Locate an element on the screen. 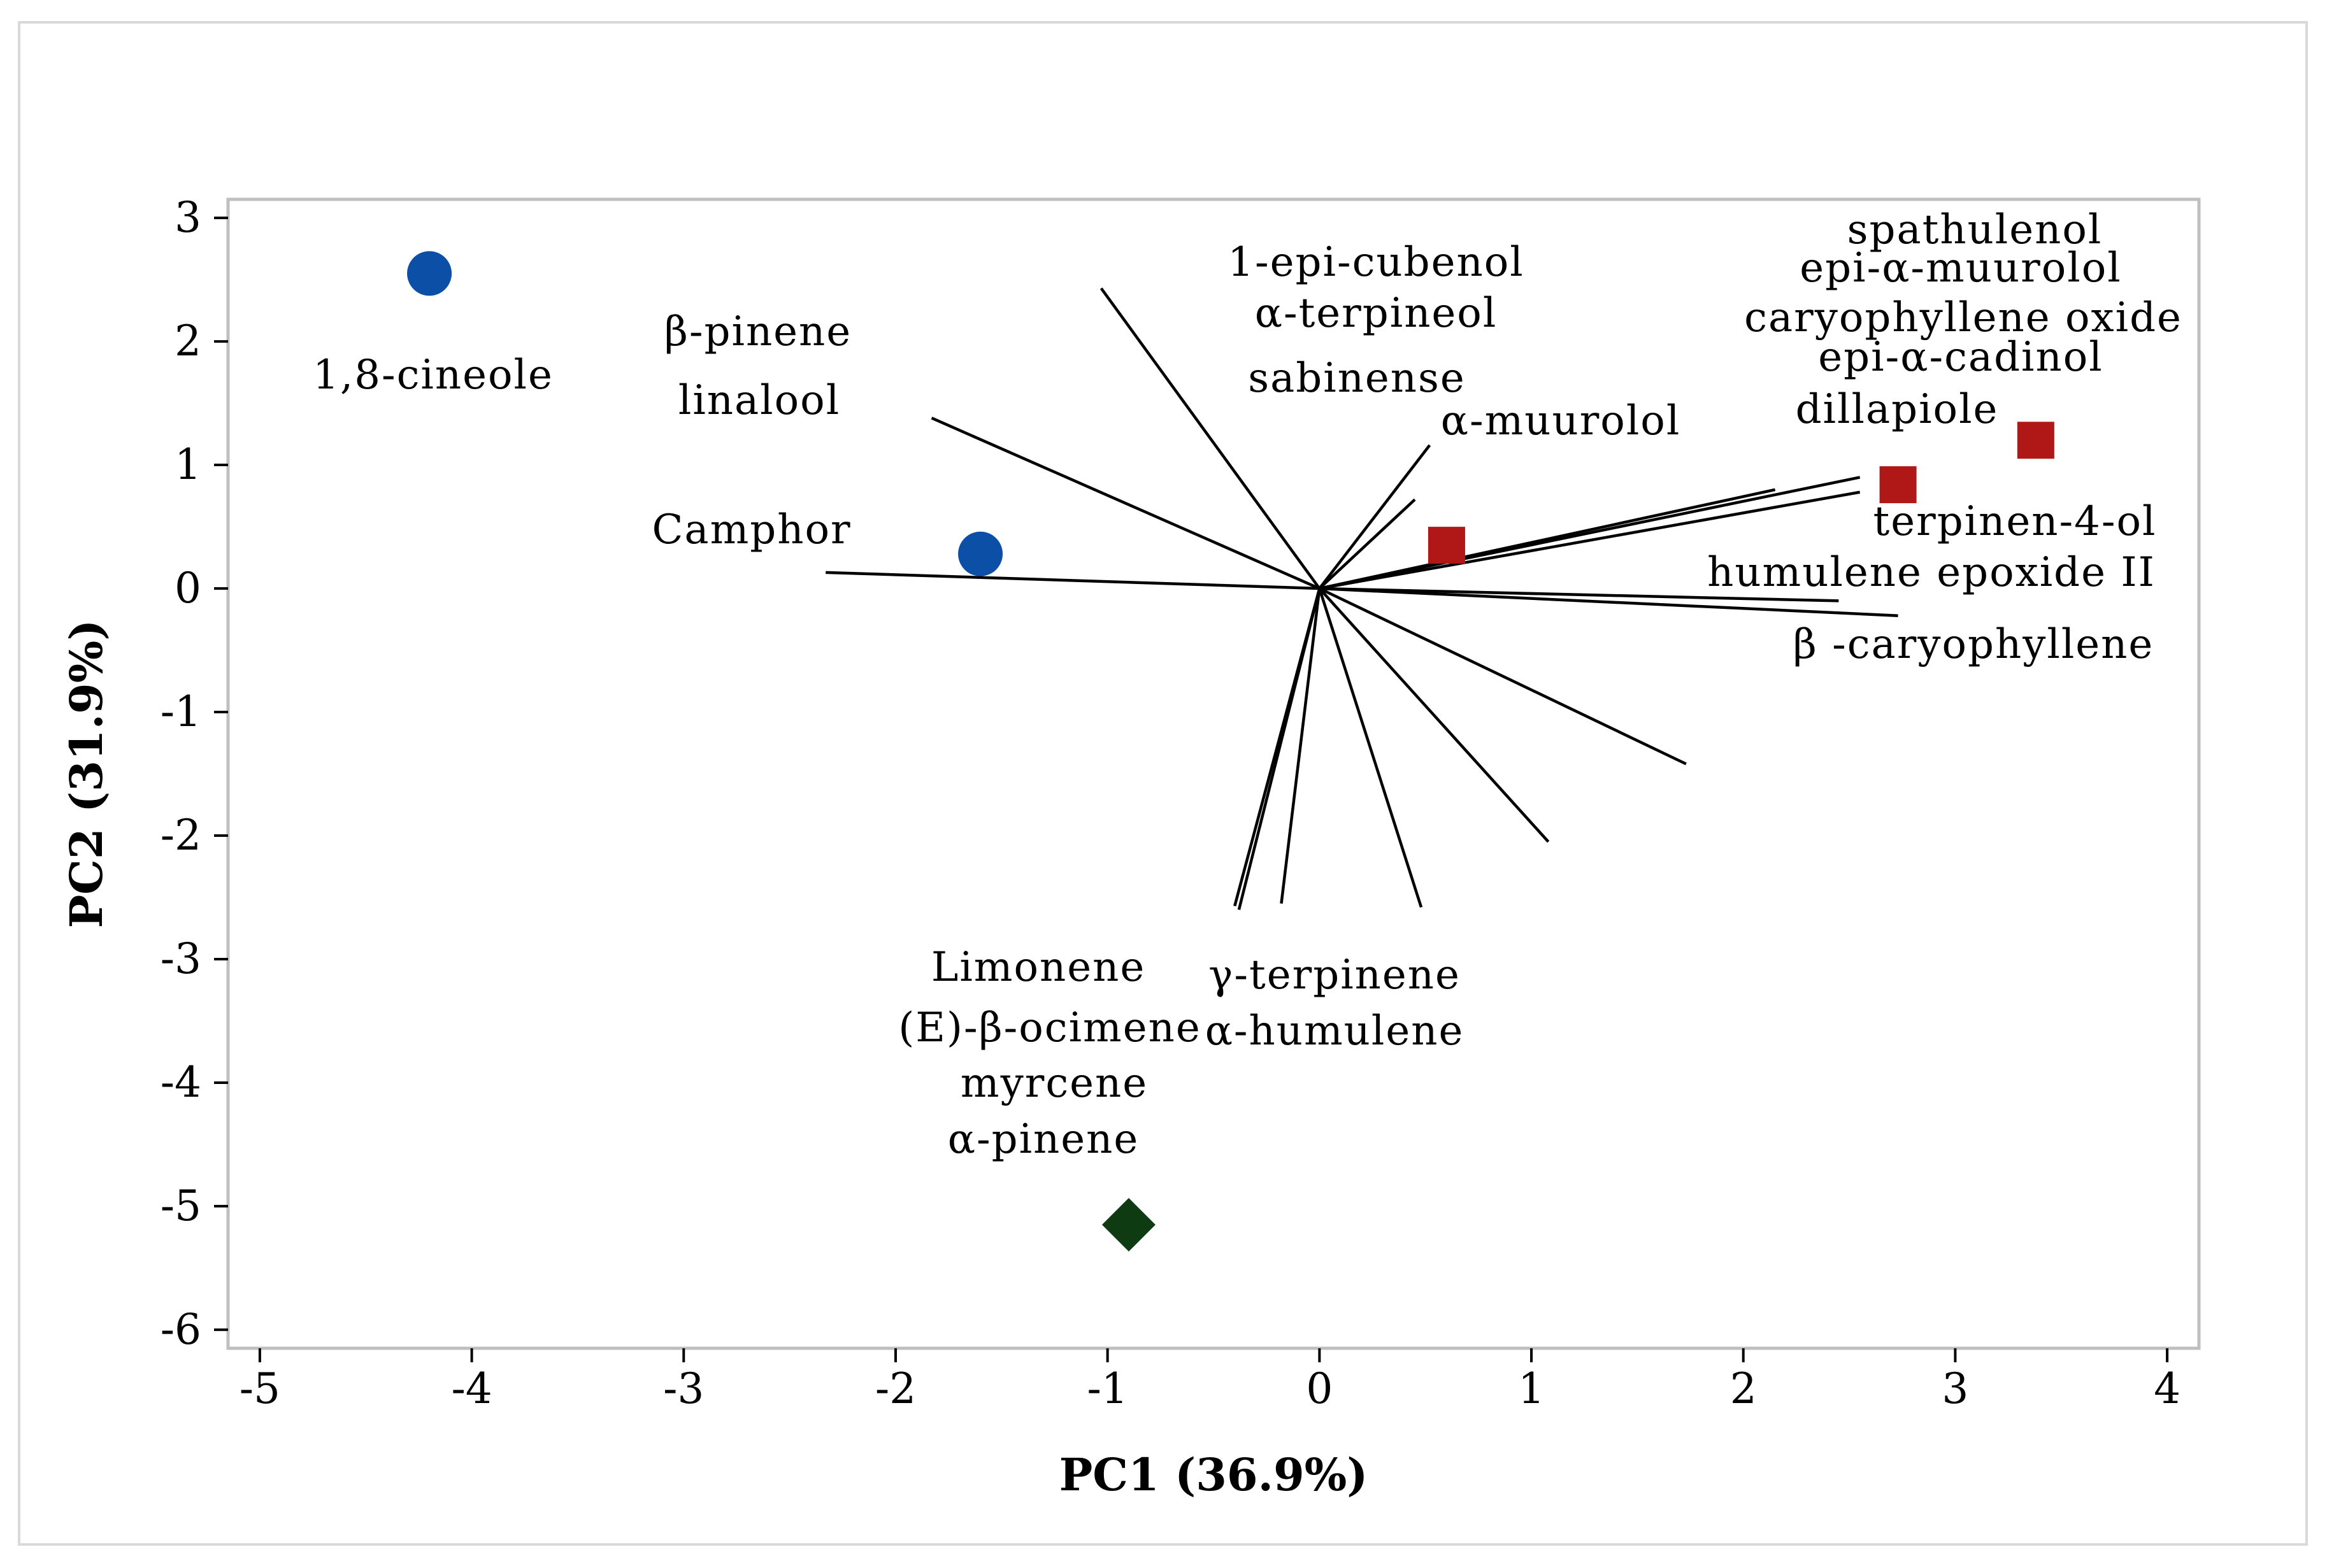 The width and height of the screenshot is (2327, 1568). variable-label: α-muurolol is located at coordinates (1561, 421).